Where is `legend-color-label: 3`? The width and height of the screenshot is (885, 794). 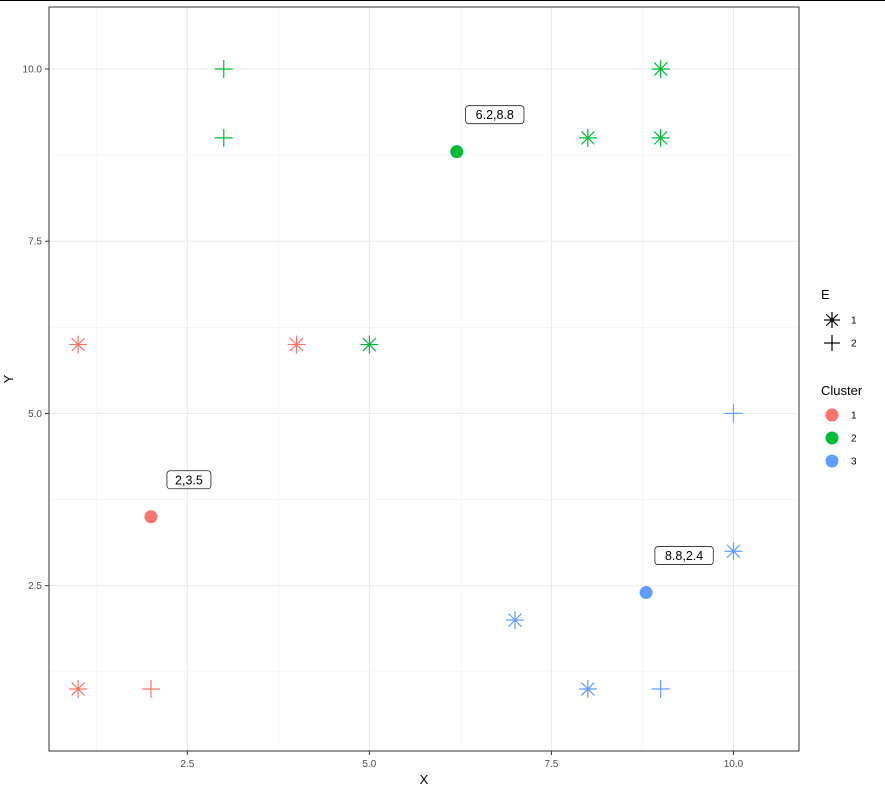
legend-color-label: 3 is located at coordinates (854, 462).